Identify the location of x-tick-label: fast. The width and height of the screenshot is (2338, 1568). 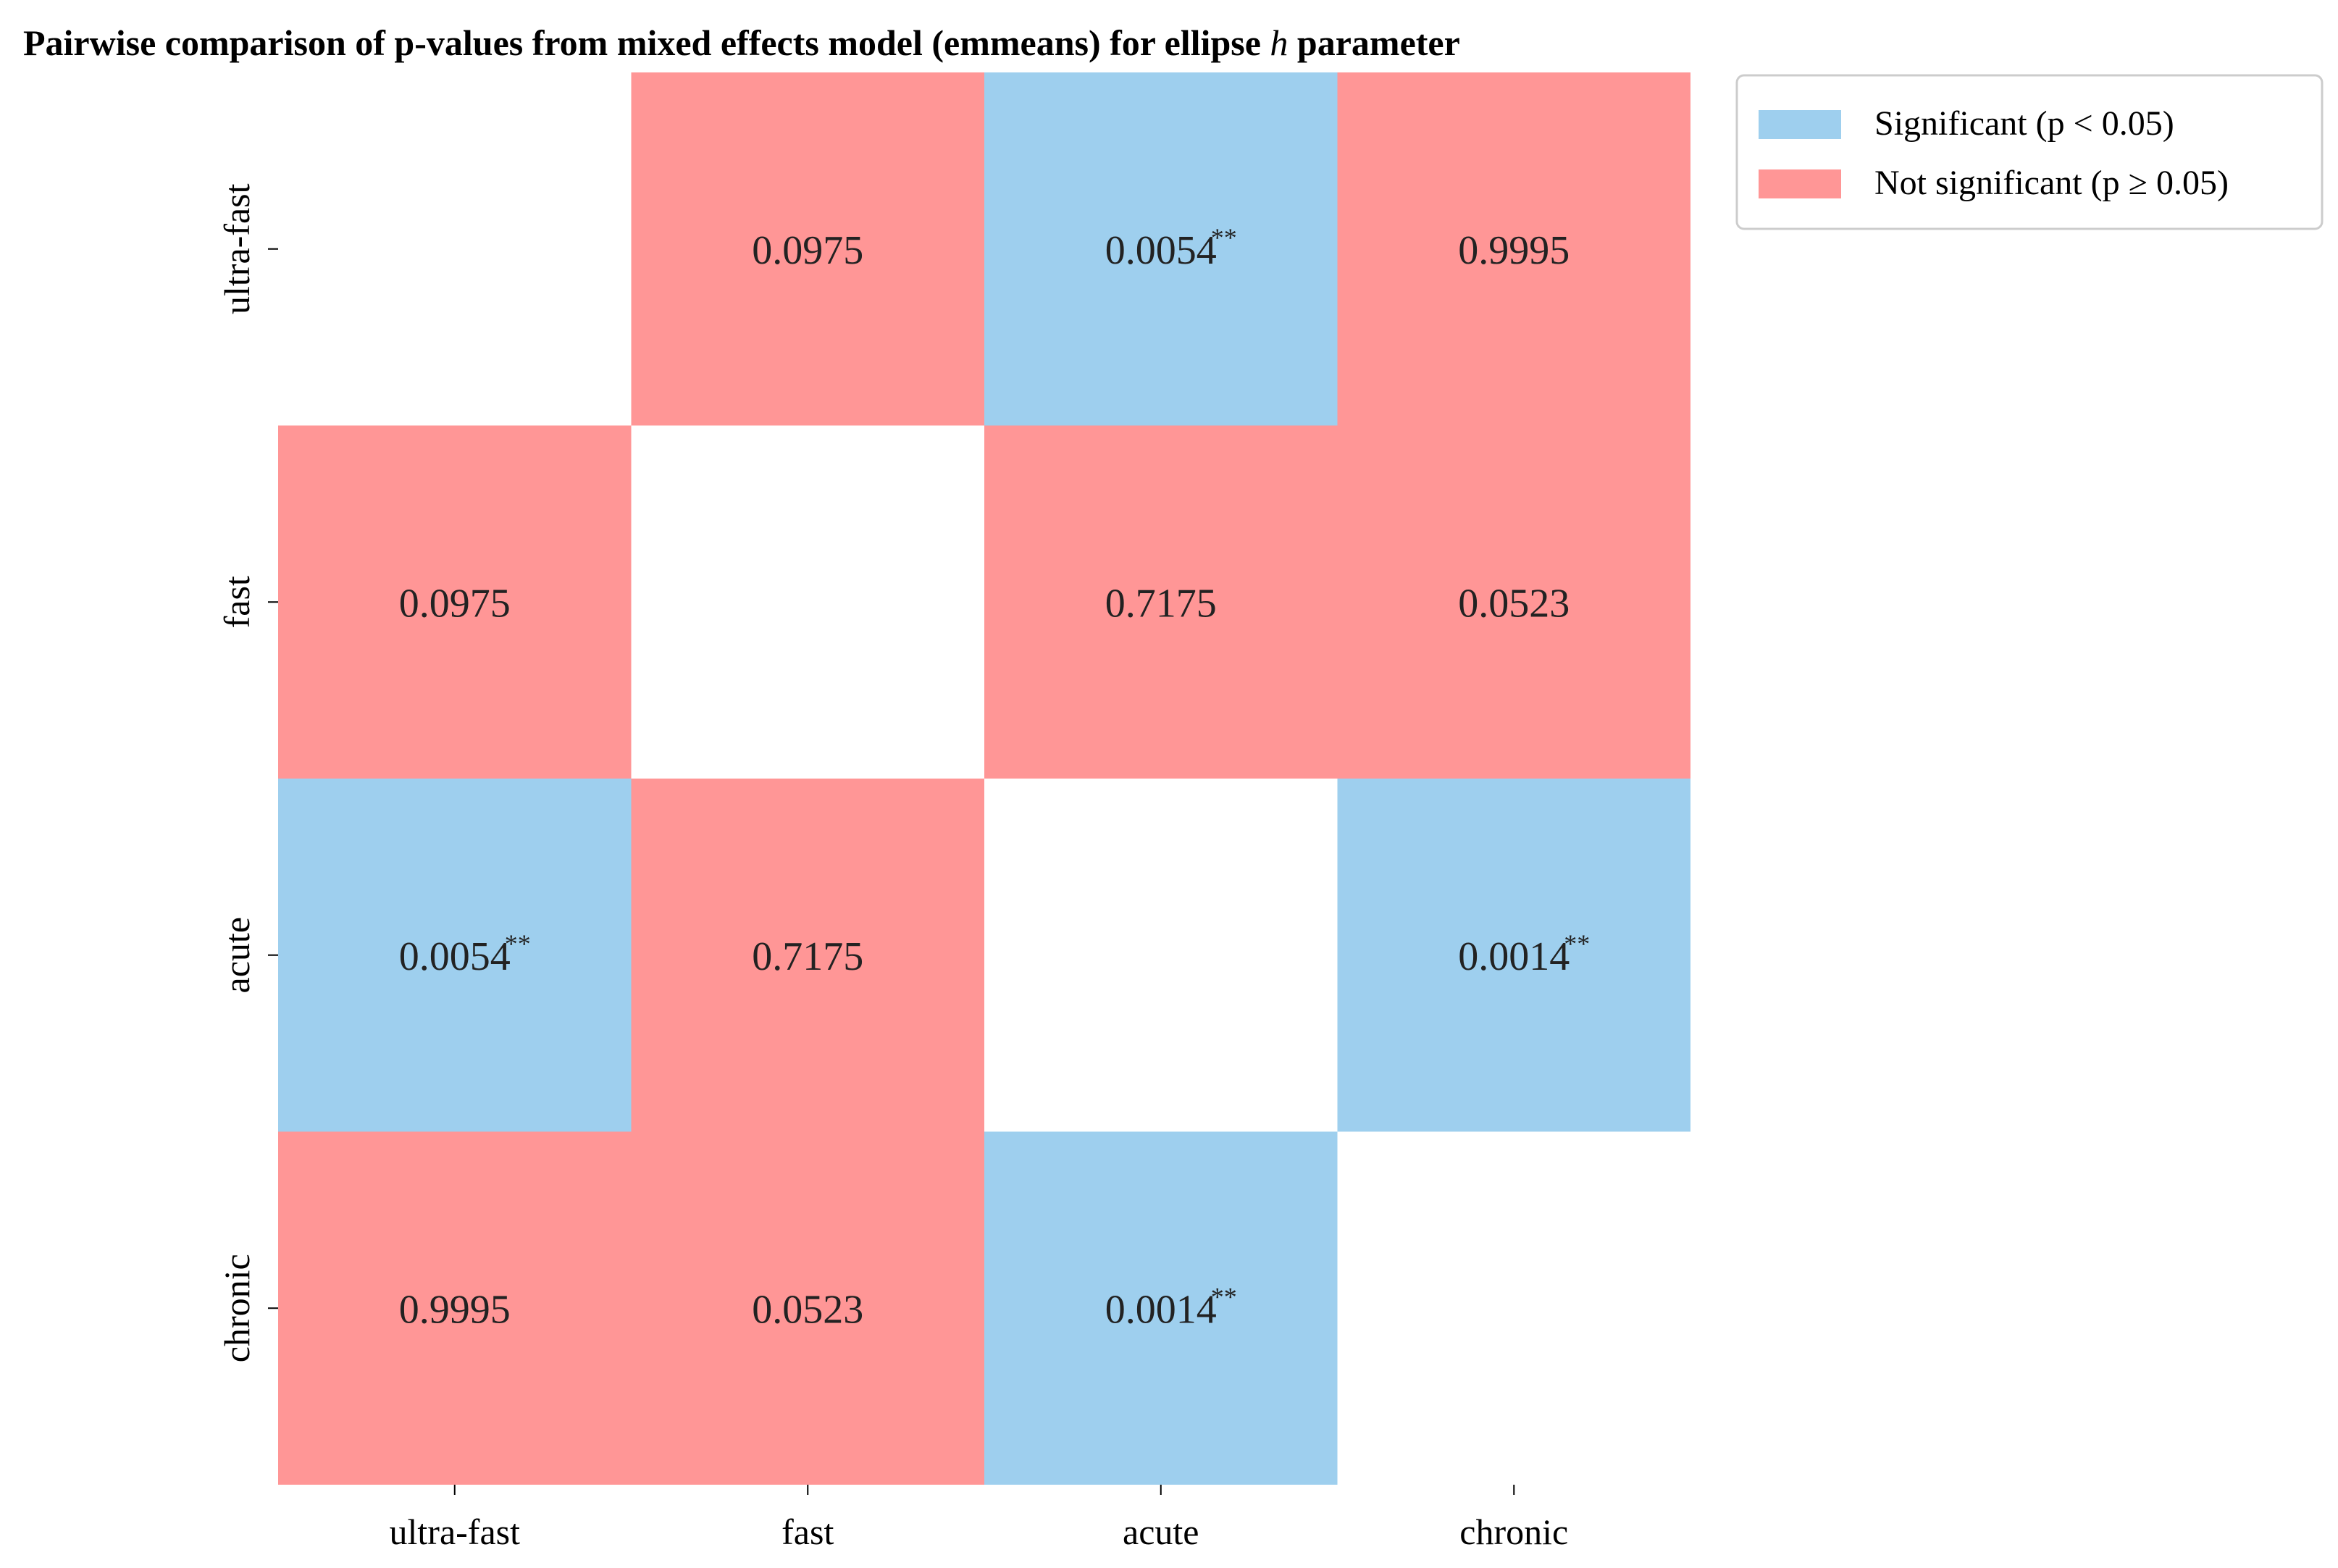
(808, 1532).